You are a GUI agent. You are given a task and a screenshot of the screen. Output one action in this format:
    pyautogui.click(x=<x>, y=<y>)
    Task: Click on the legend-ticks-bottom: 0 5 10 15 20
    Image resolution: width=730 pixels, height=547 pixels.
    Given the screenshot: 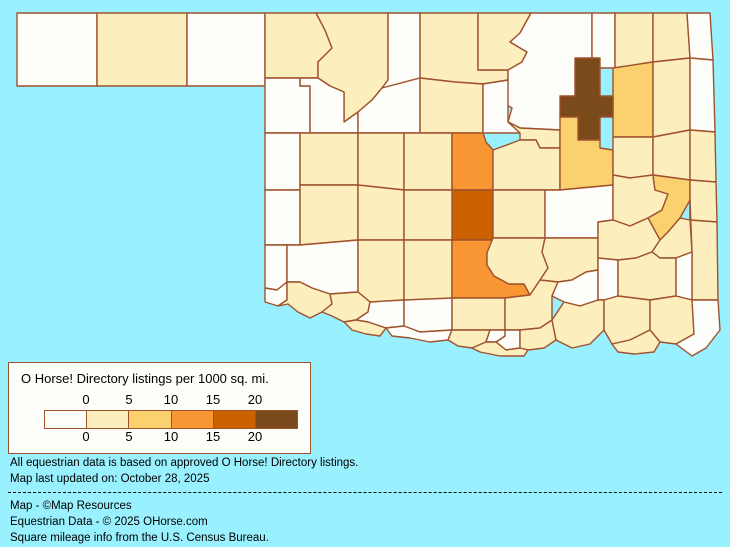 What is the action you would take?
    pyautogui.click(x=160, y=437)
    